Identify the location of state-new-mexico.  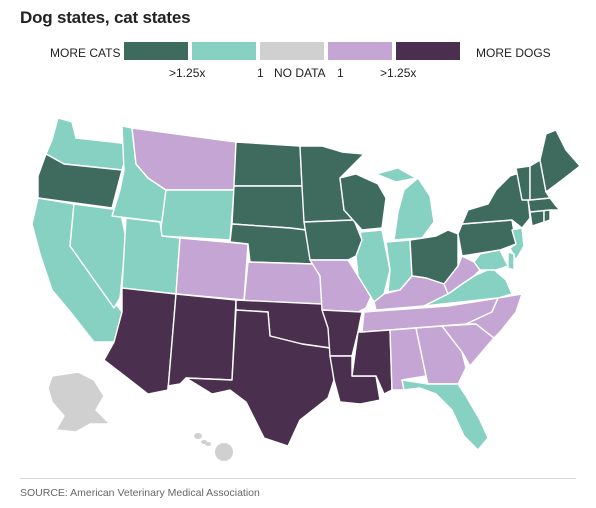
(202, 342).